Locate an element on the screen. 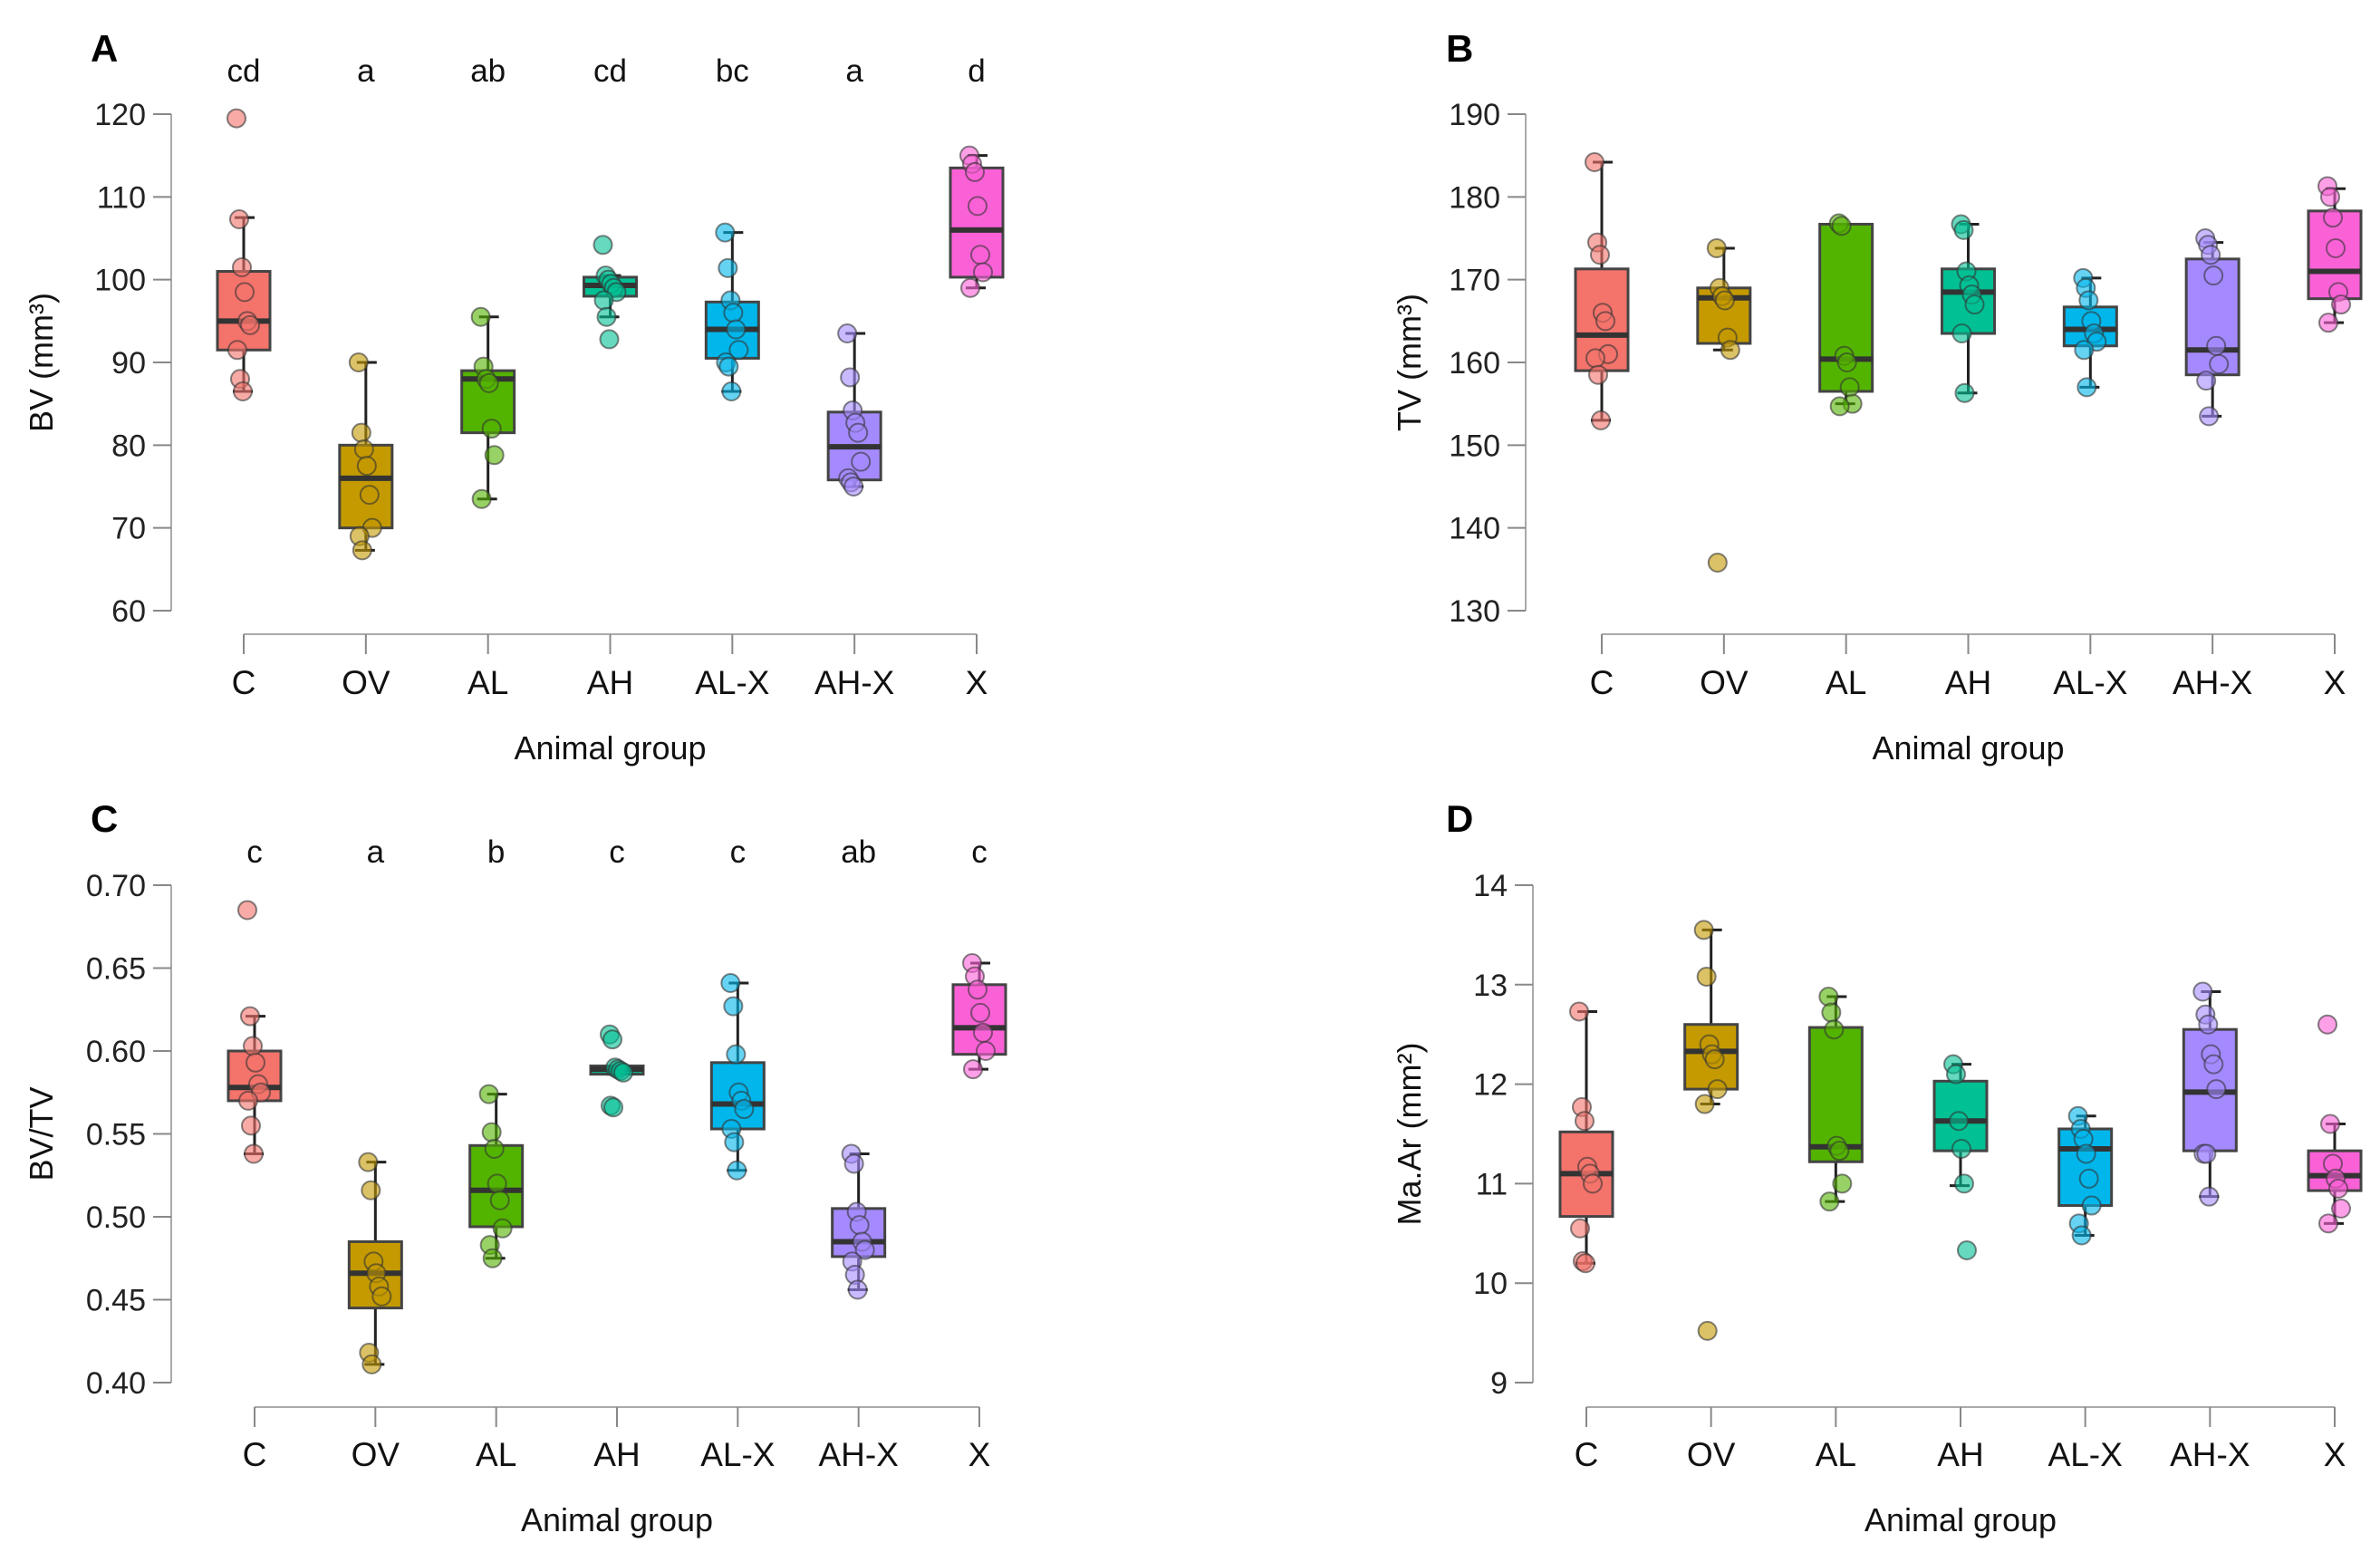  y-tick-label: 120 is located at coordinates (120, 115).